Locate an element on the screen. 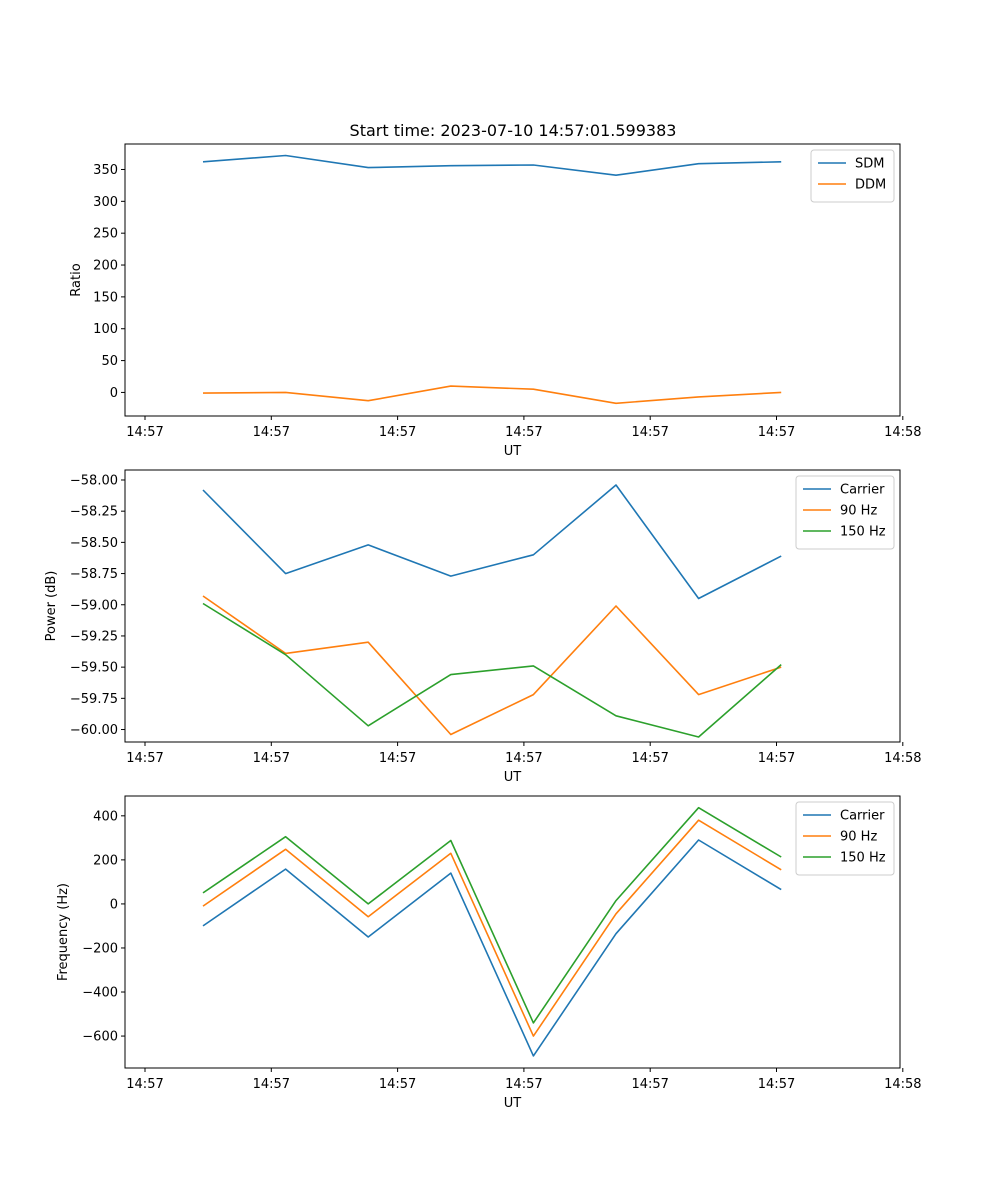 This screenshot has height=1200, width=1000. y-tick-label: 250 is located at coordinates (105, 234).